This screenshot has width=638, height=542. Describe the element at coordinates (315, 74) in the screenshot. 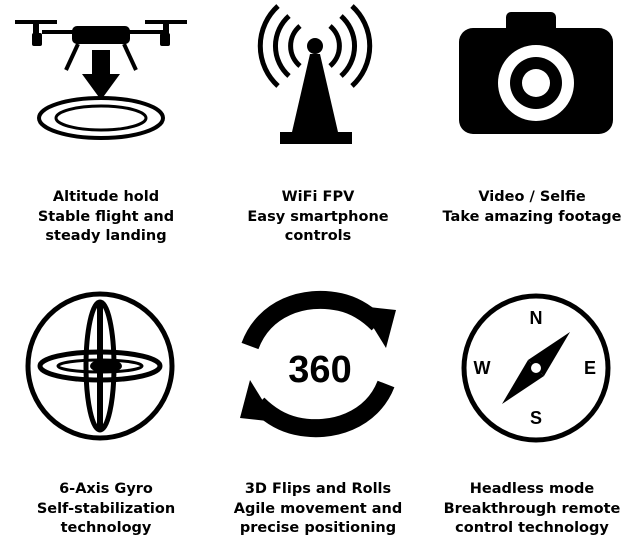

I see `wifi-antenna-icon` at that location.